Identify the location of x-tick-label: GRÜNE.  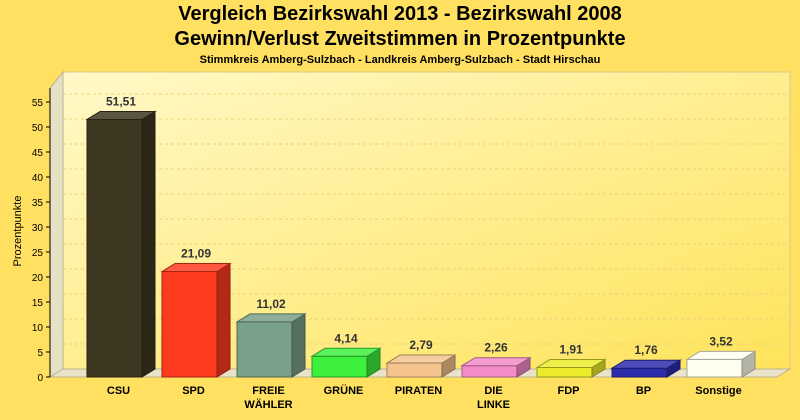
(344, 390).